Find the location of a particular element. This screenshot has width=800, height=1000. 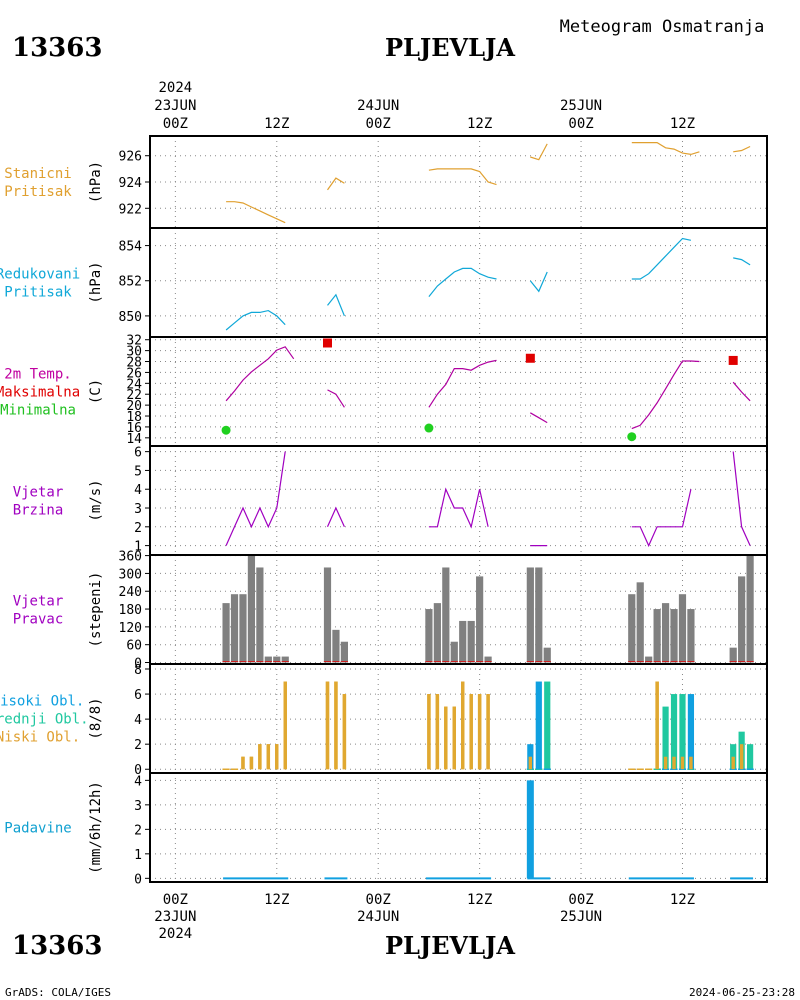

top-day-label: 24JUN is located at coordinates (378, 106).